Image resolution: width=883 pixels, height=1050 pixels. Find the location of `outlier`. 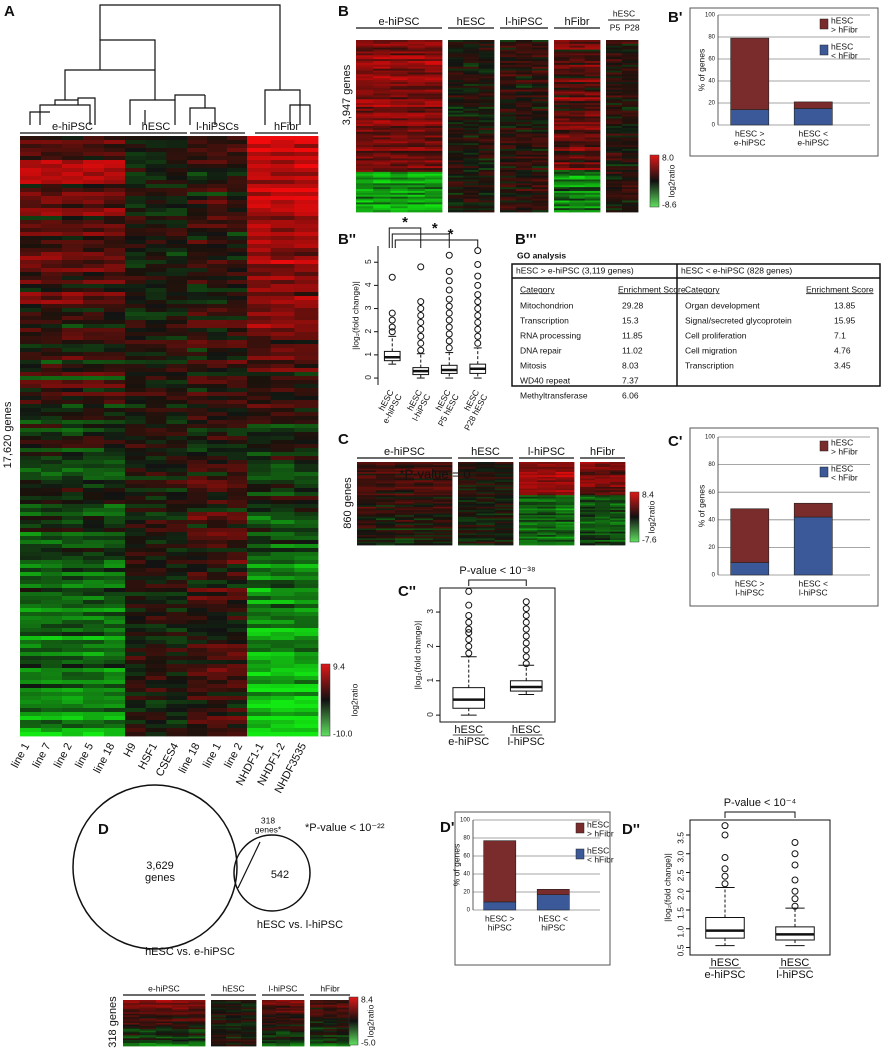

outlier is located at coordinates (449, 299).